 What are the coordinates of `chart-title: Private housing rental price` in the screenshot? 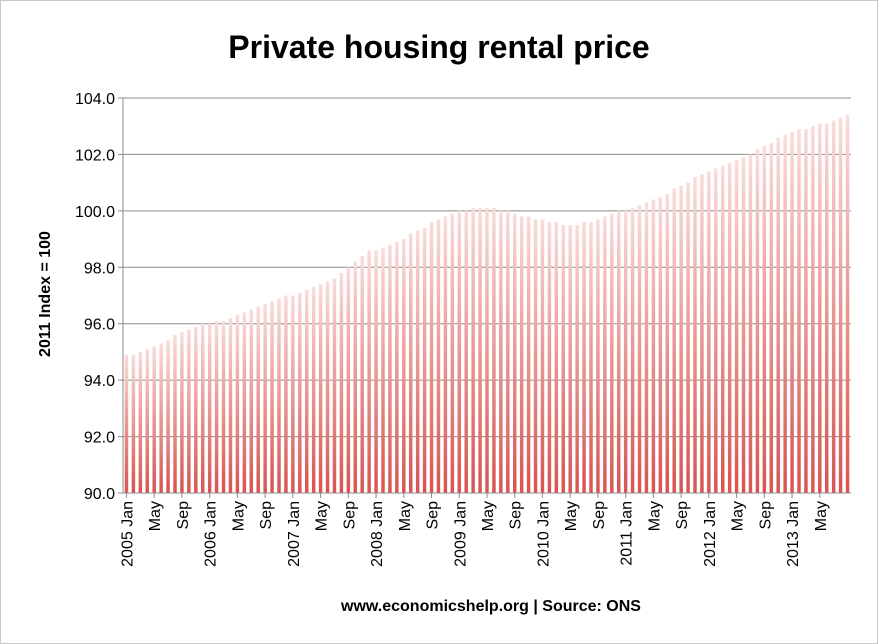 It's located at (438, 47).